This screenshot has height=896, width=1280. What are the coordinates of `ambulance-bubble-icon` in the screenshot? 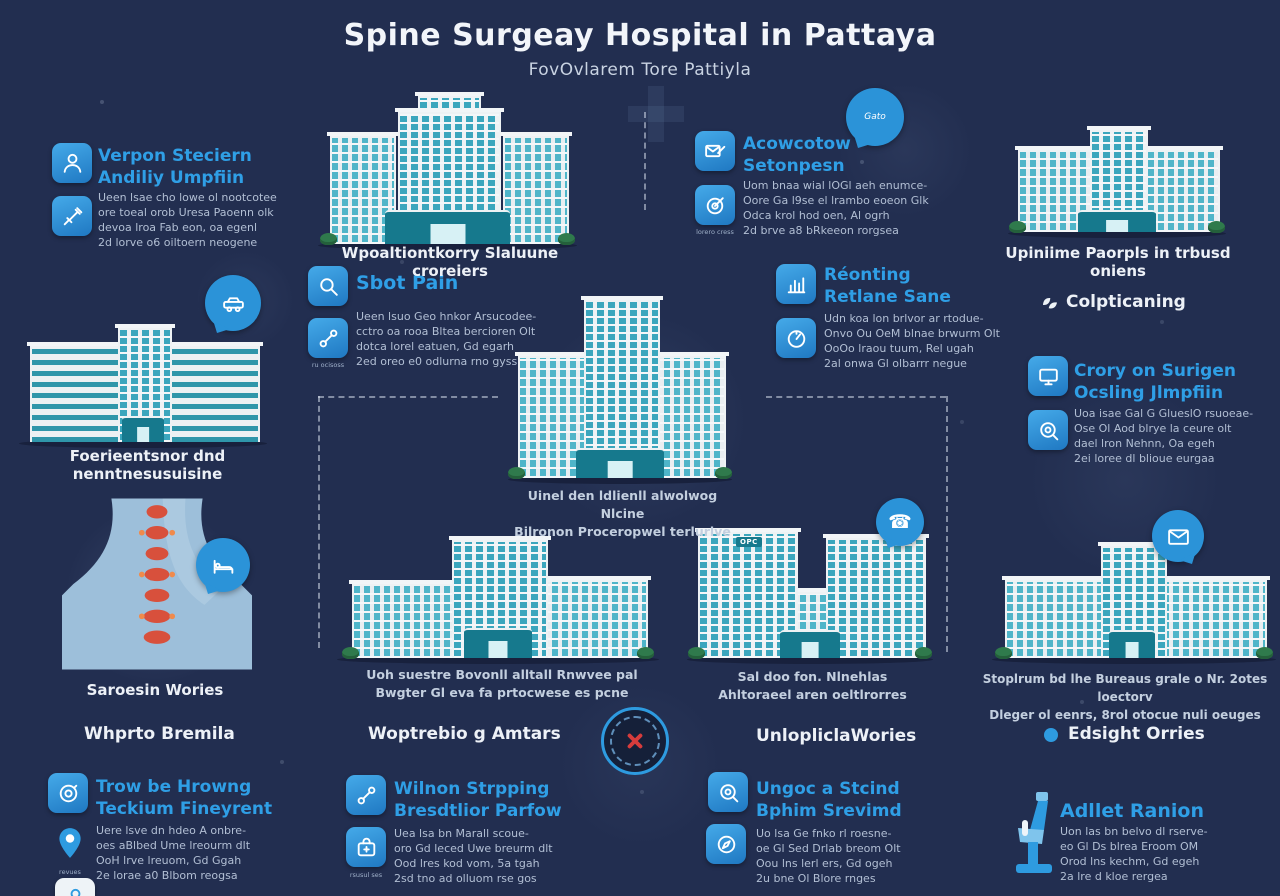 It's located at (232, 310).